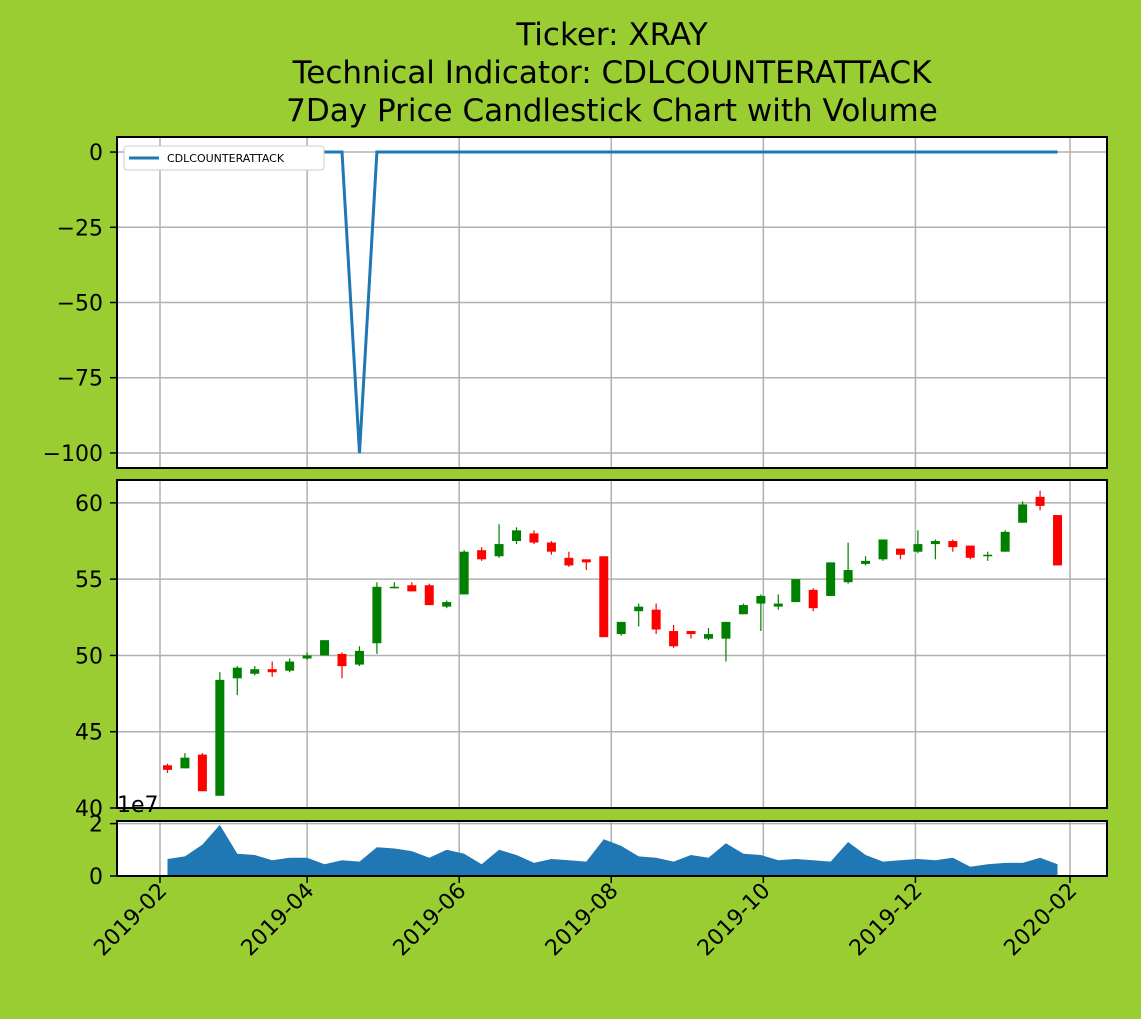 The height and width of the screenshot is (1019, 1141). I want to click on x-tick-label: 2019-04, so click(278, 920).